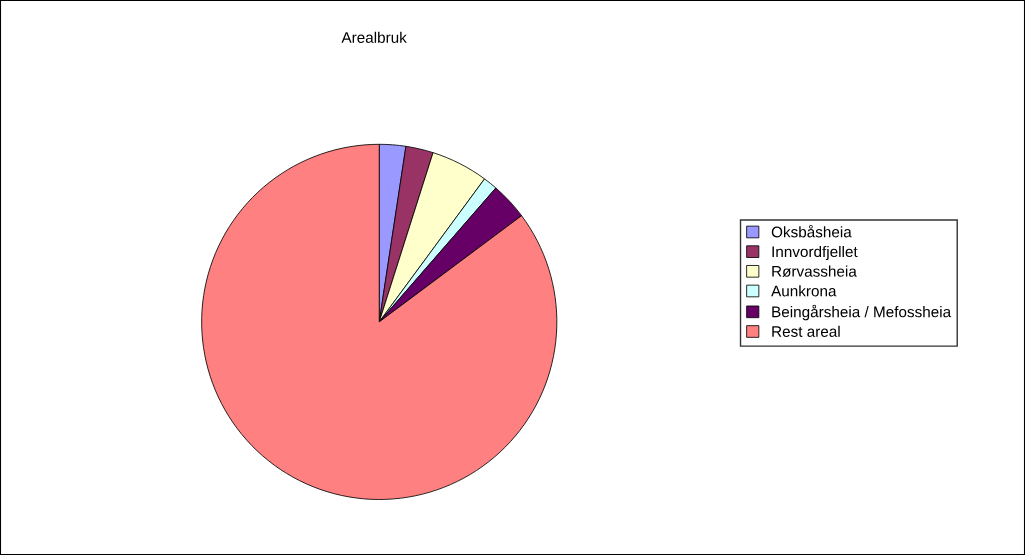 The height and width of the screenshot is (555, 1025). What do you see at coordinates (862, 312) in the screenshot?
I see `legend-label: Beingårsheia / Mefossheia` at bounding box center [862, 312].